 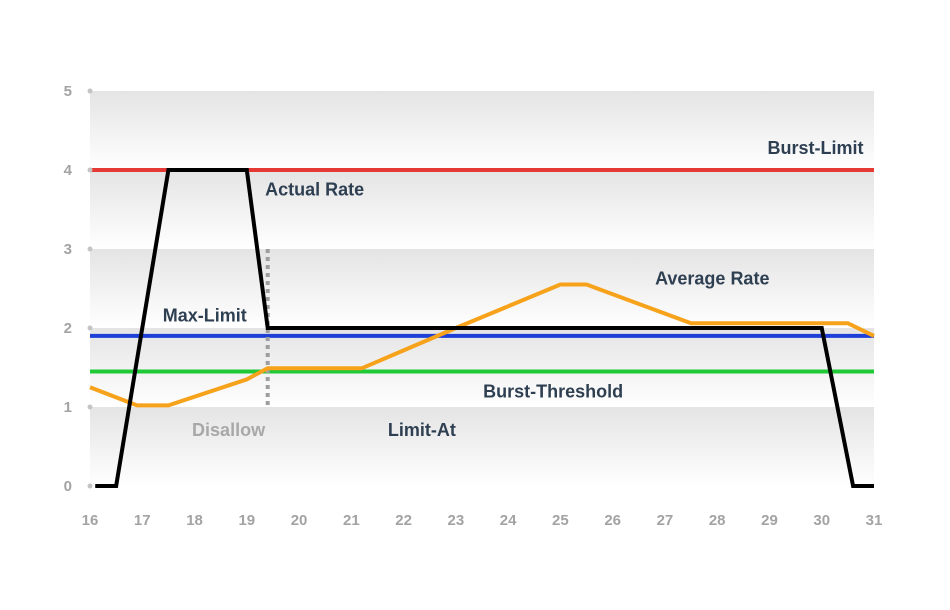 I want to click on actual-rate-label: Actual Rate, so click(x=314, y=189).